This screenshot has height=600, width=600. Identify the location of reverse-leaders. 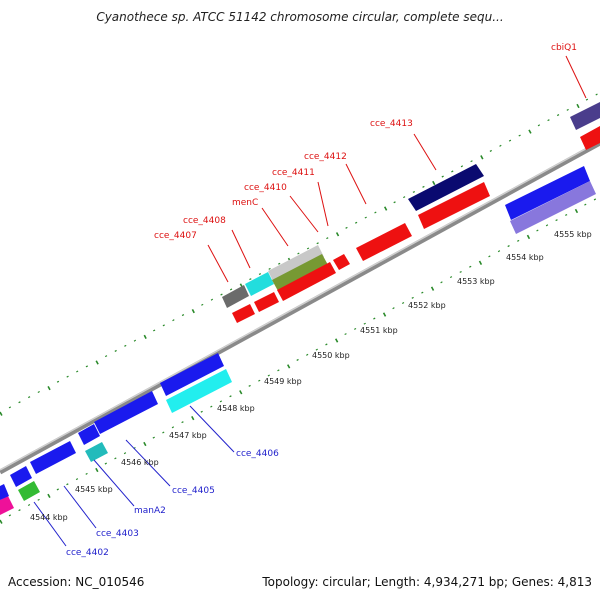
(134, 476).